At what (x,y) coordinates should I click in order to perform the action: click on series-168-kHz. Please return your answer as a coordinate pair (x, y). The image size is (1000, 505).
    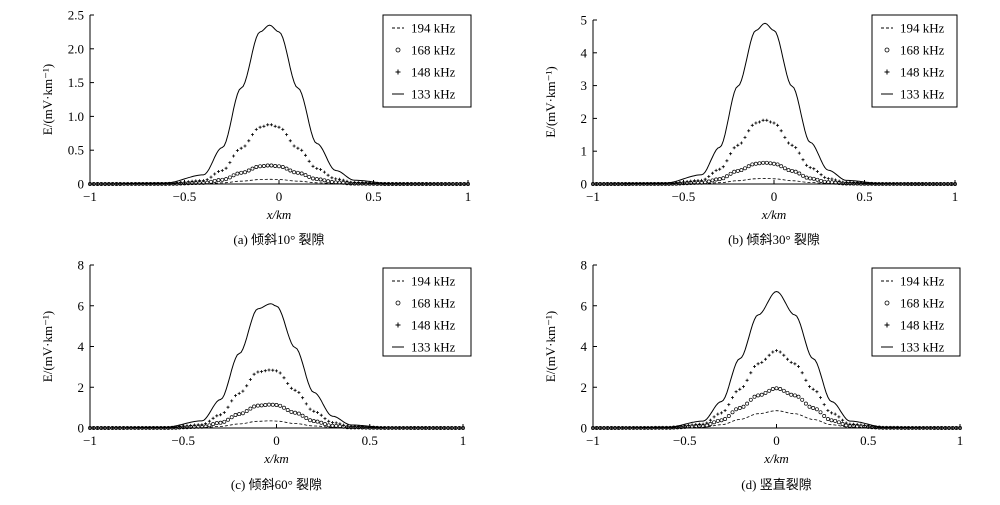
    Looking at the image, I should click on (776, 408).